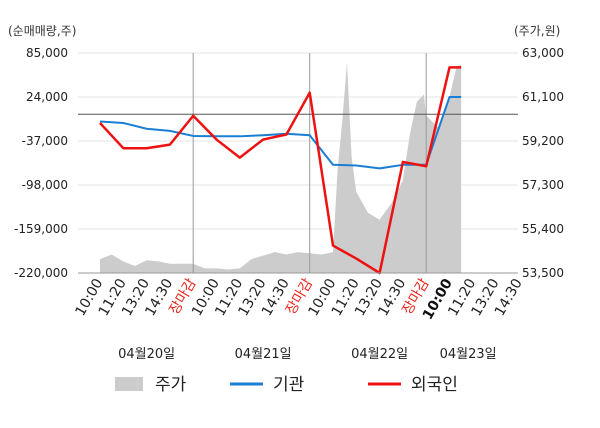 The height and width of the screenshot is (428, 600). Describe the element at coordinates (543, 97) in the screenshot. I see `right-tick-label: 61,100` at that location.